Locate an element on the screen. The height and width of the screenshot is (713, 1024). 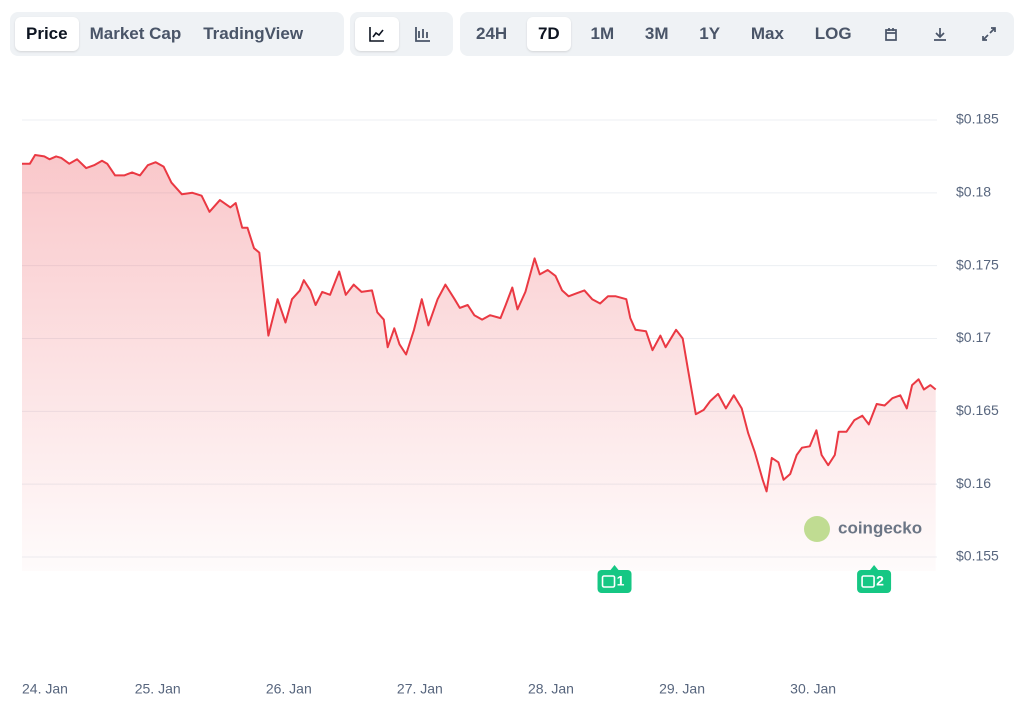
line-icon is located at coordinates (376, 34).